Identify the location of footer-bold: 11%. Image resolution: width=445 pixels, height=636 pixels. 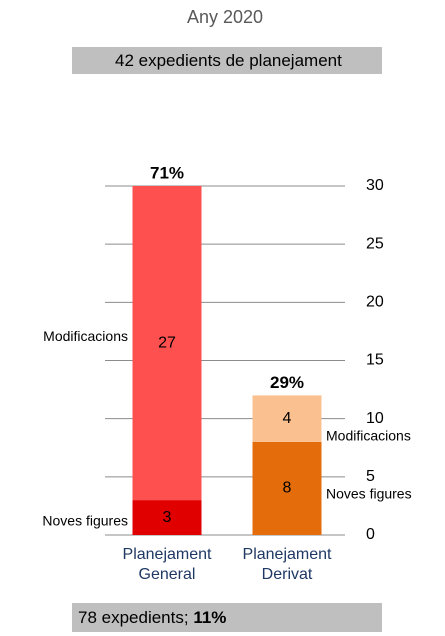
(210, 617).